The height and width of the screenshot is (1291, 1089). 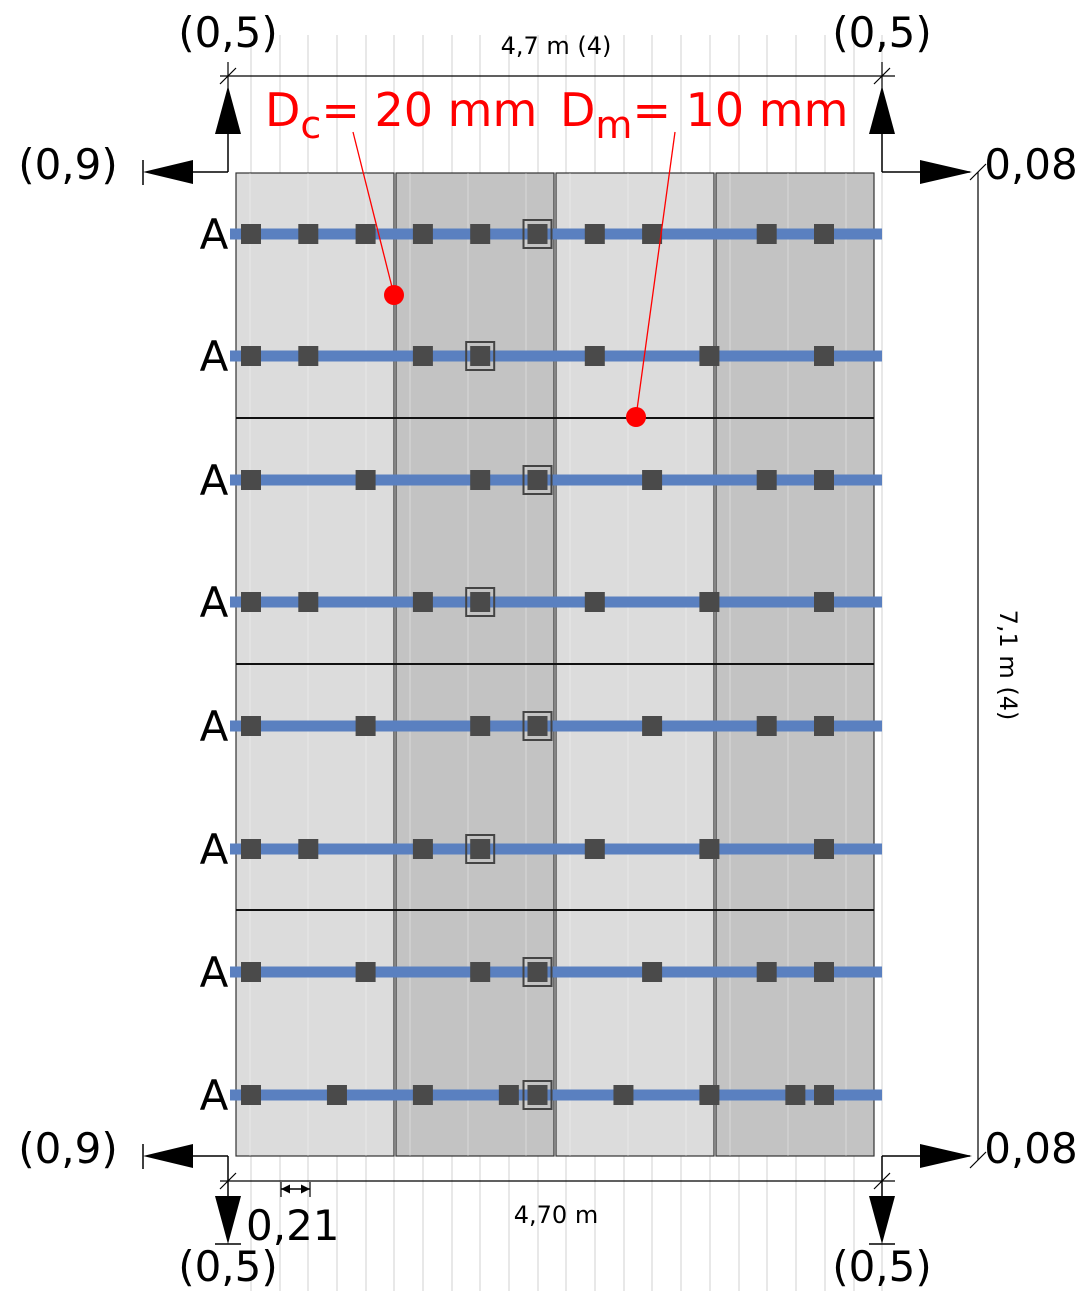 I want to click on corner-label-top-right: (0,5), so click(x=882, y=32).